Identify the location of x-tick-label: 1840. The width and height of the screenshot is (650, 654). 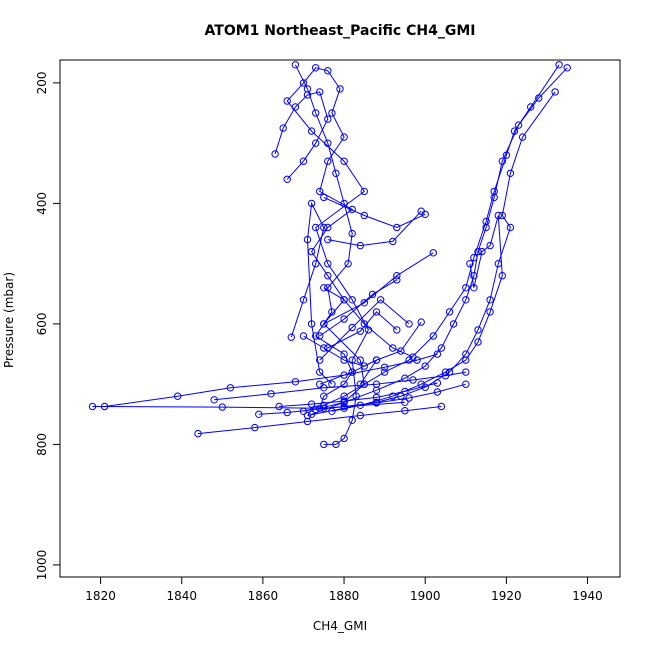
(181, 596).